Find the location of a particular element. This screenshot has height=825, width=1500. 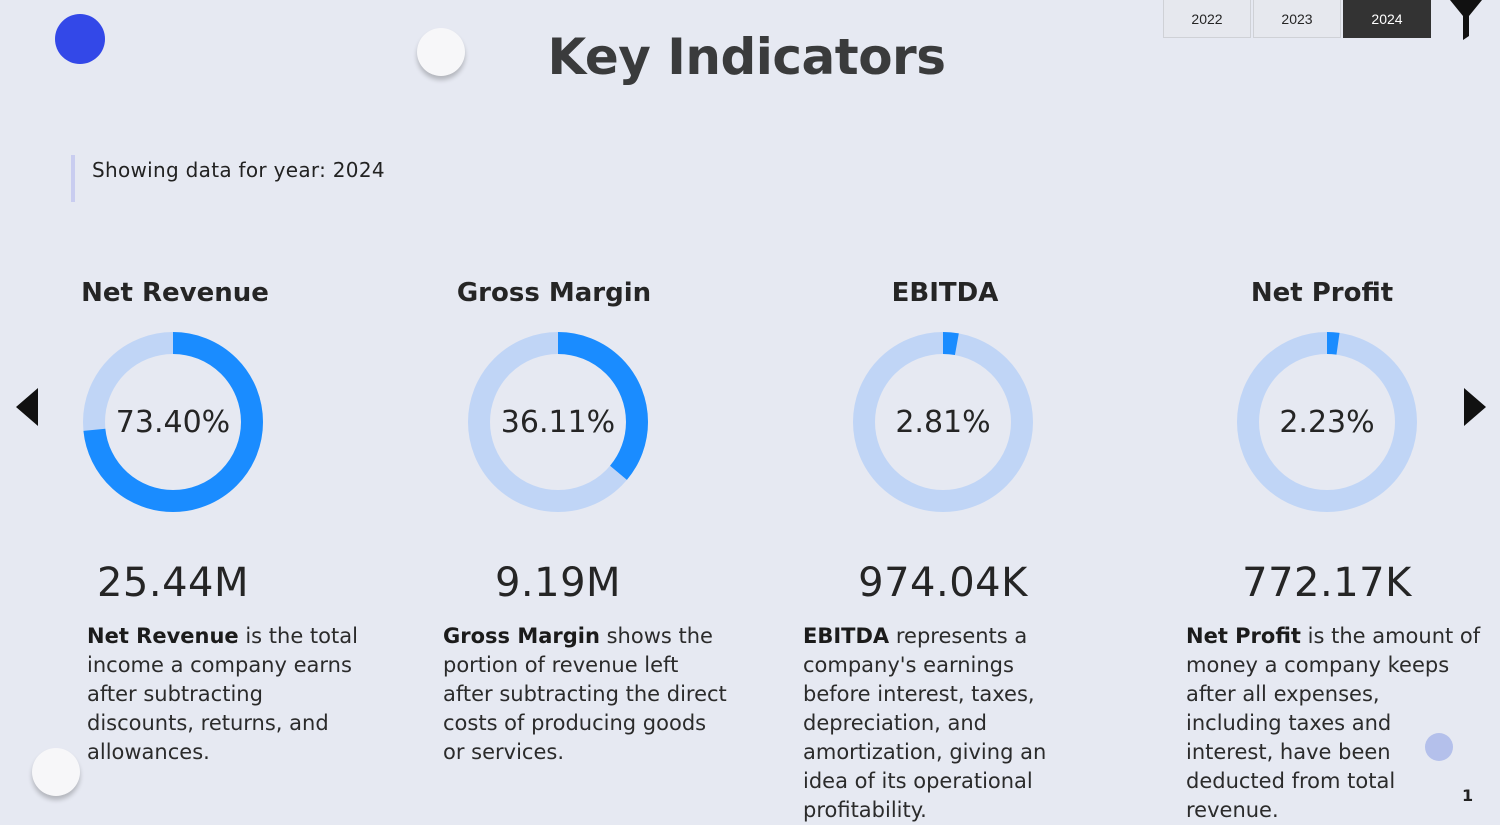

kpi-percent: 73.40% is located at coordinates (173, 422).